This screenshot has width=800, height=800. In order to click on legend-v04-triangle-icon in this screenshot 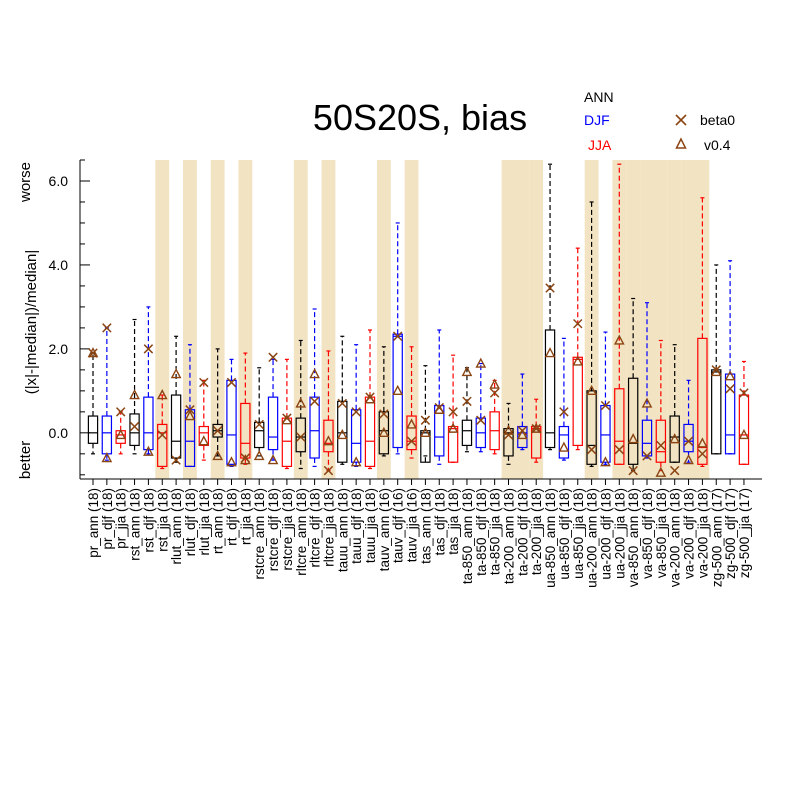, I will do `click(681, 143)`.